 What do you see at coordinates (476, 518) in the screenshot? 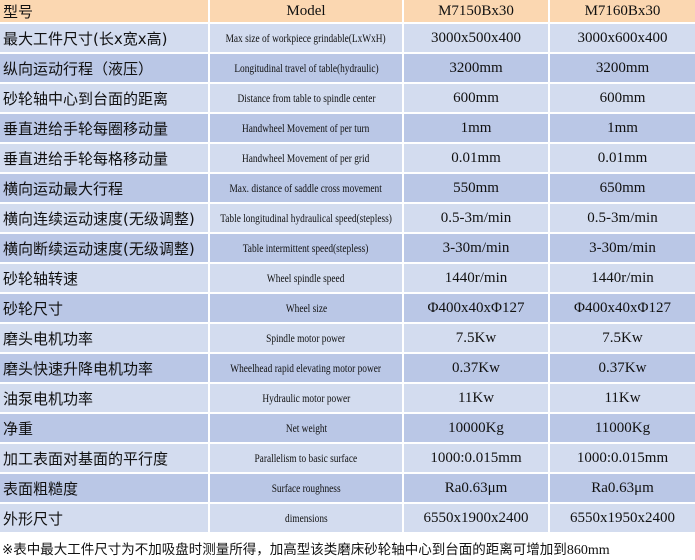
I see `value-m7150: 6550x1900x2400` at bounding box center [476, 518].